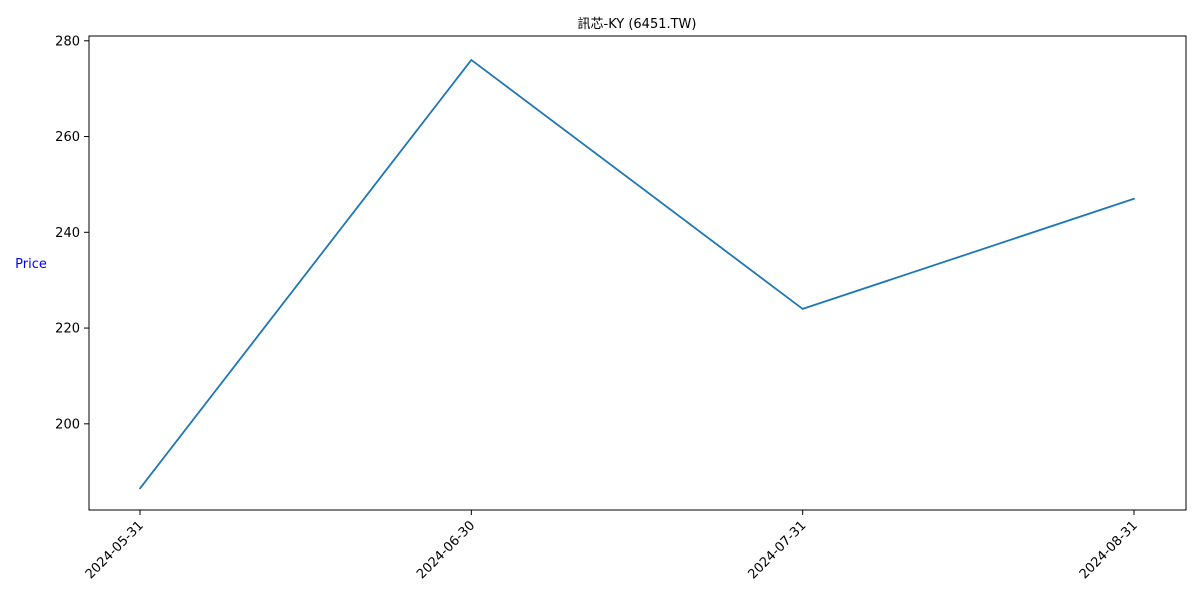 Image resolution: width=1200 pixels, height=600 pixels. What do you see at coordinates (31, 264) in the screenshot?
I see `y-axis-label: Price` at bounding box center [31, 264].